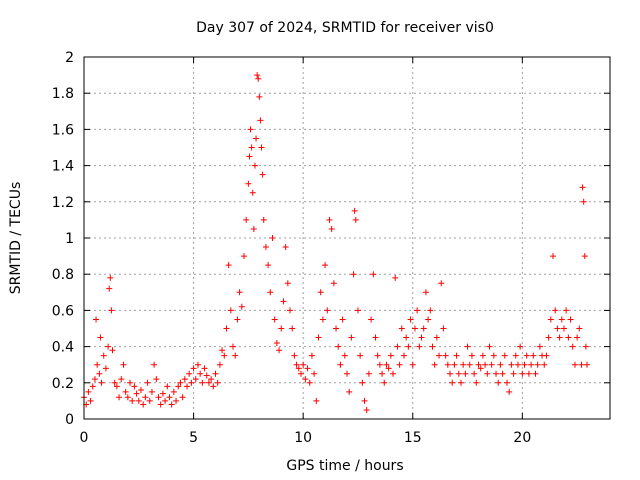 The height and width of the screenshot is (480, 640). What do you see at coordinates (522, 438) in the screenshot?
I see `x-tick-label: 20` at bounding box center [522, 438].